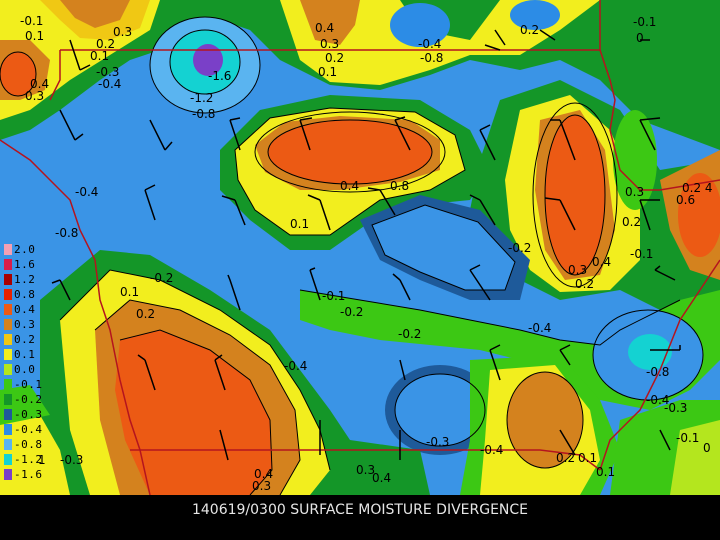 This screenshot has height=540, width=720. What do you see at coordinates (420, 25) in the screenshot?
I see `region-top-blue-pocket` at bounding box center [420, 25].